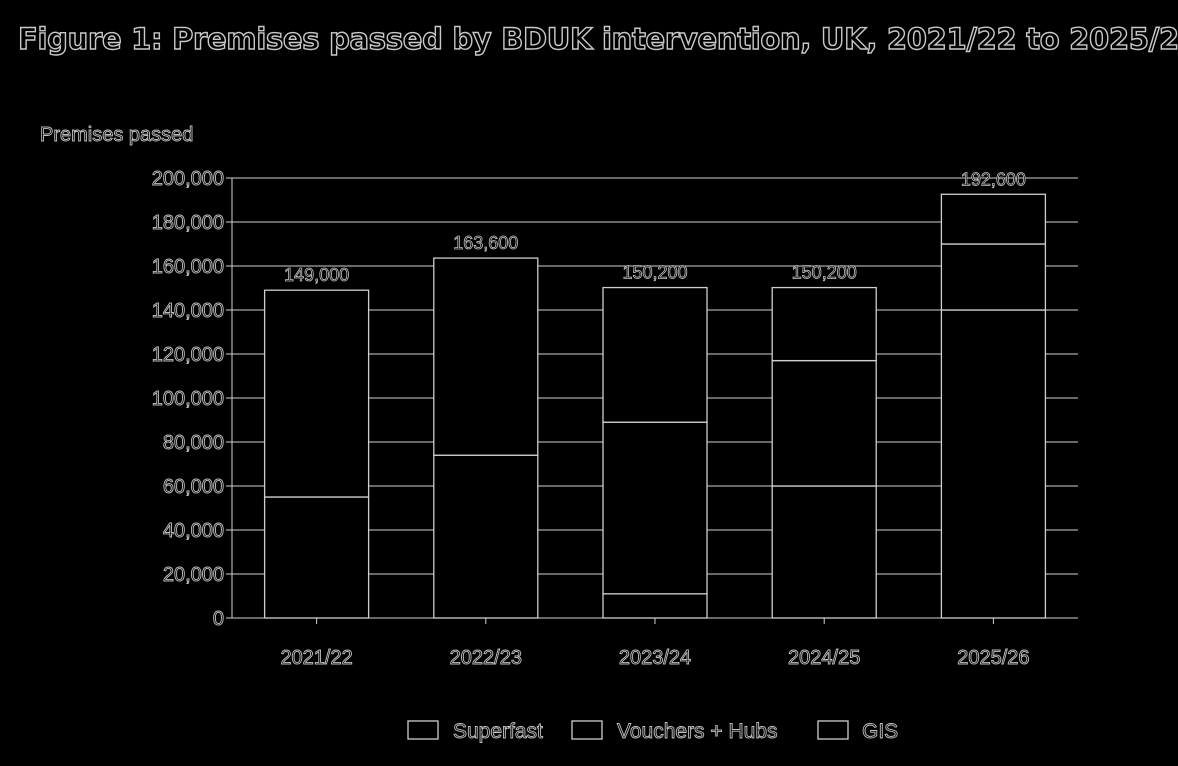 This screenshot has height=766, width=1178. I want to click on y-tick-label: 60,000, so click(193, 487).